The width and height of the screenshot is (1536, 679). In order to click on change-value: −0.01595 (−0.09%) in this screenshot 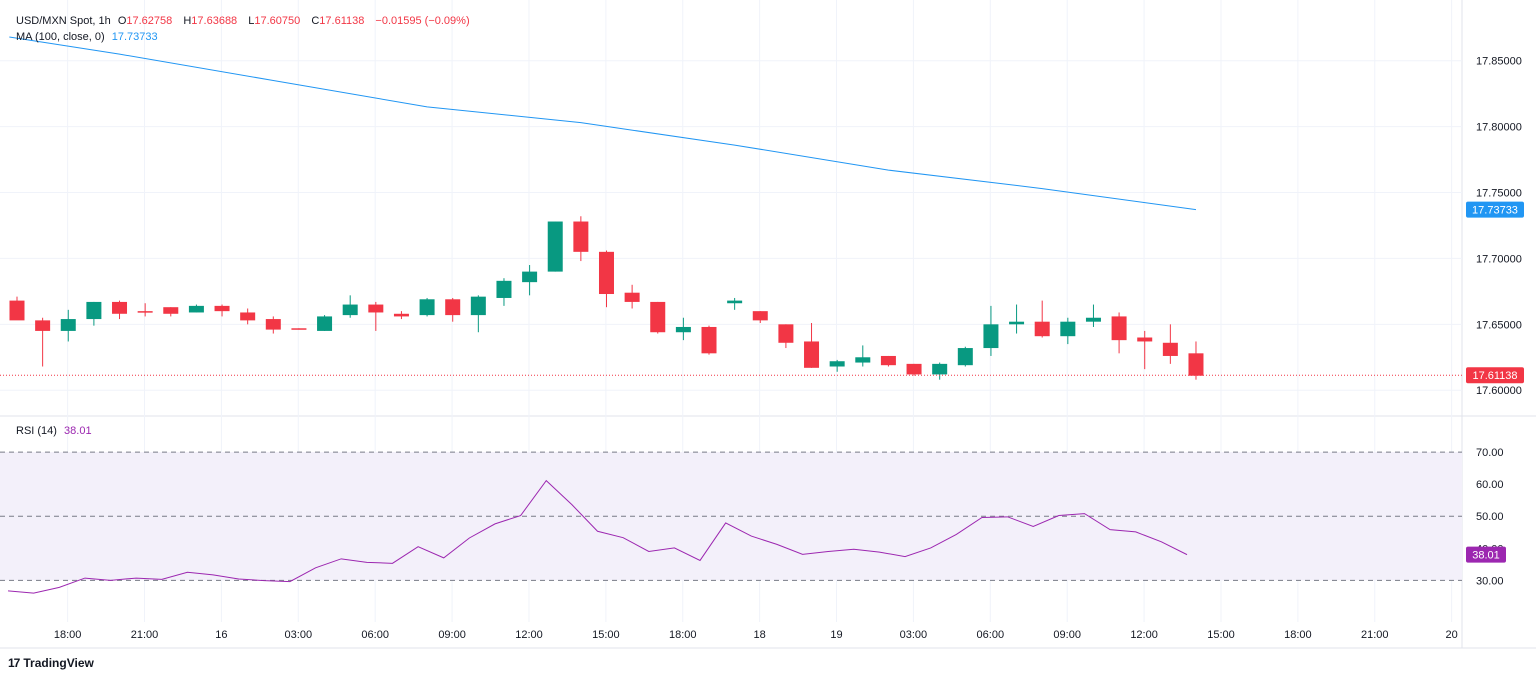, I will do `click(422, 21)`.